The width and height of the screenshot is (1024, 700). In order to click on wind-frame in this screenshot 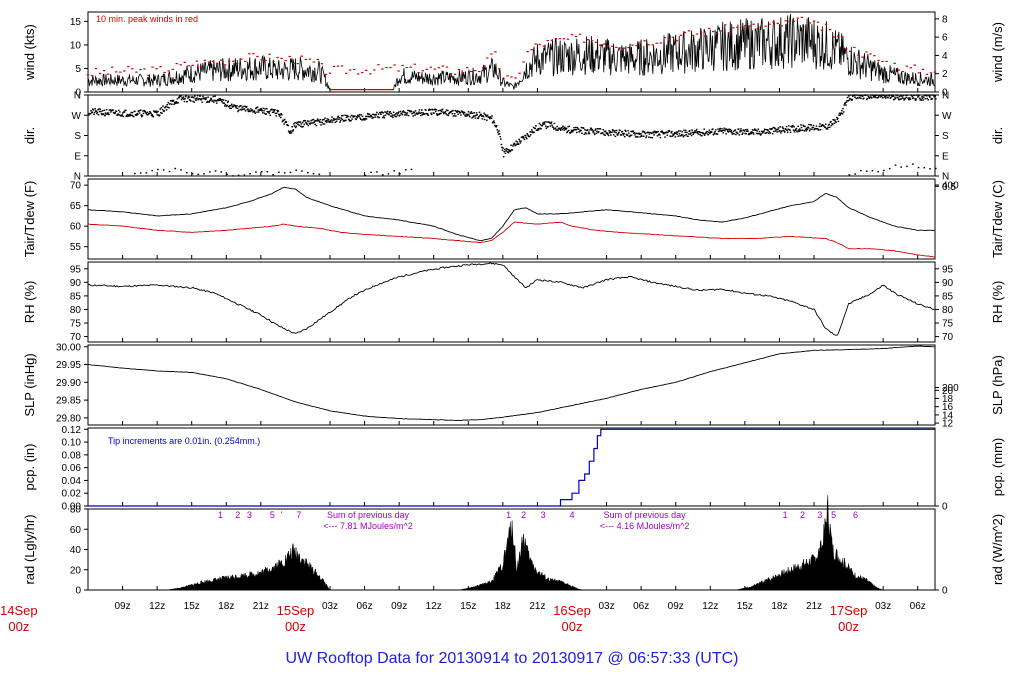, I will do `click(511, 52)`.